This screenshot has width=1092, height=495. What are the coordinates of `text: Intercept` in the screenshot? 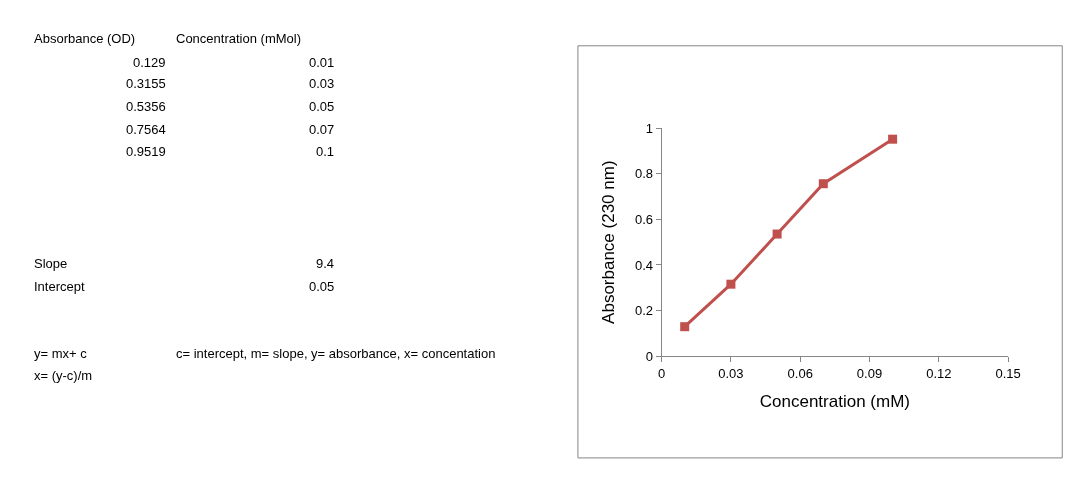 It's located at (59, 286).